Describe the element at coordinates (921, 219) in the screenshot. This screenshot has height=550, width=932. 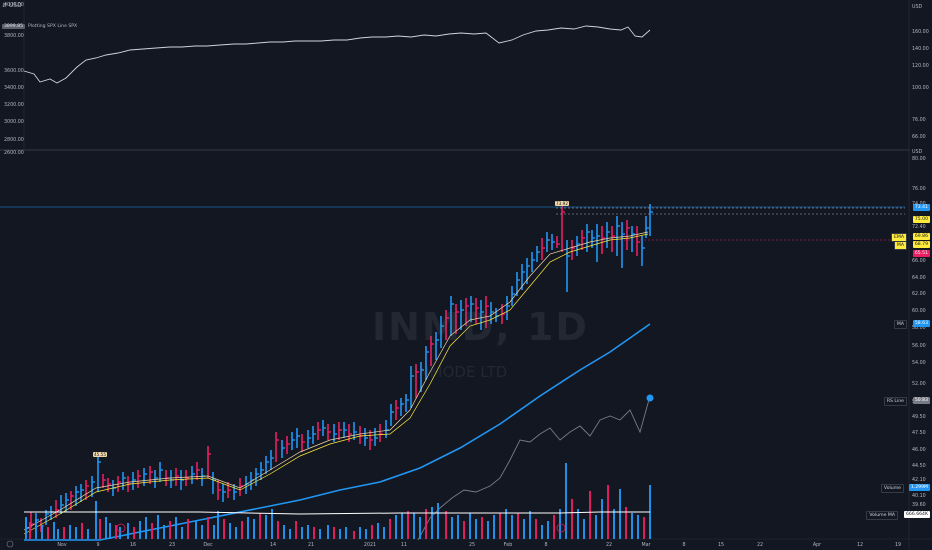
I see `price-tag: 75.00` at that location.